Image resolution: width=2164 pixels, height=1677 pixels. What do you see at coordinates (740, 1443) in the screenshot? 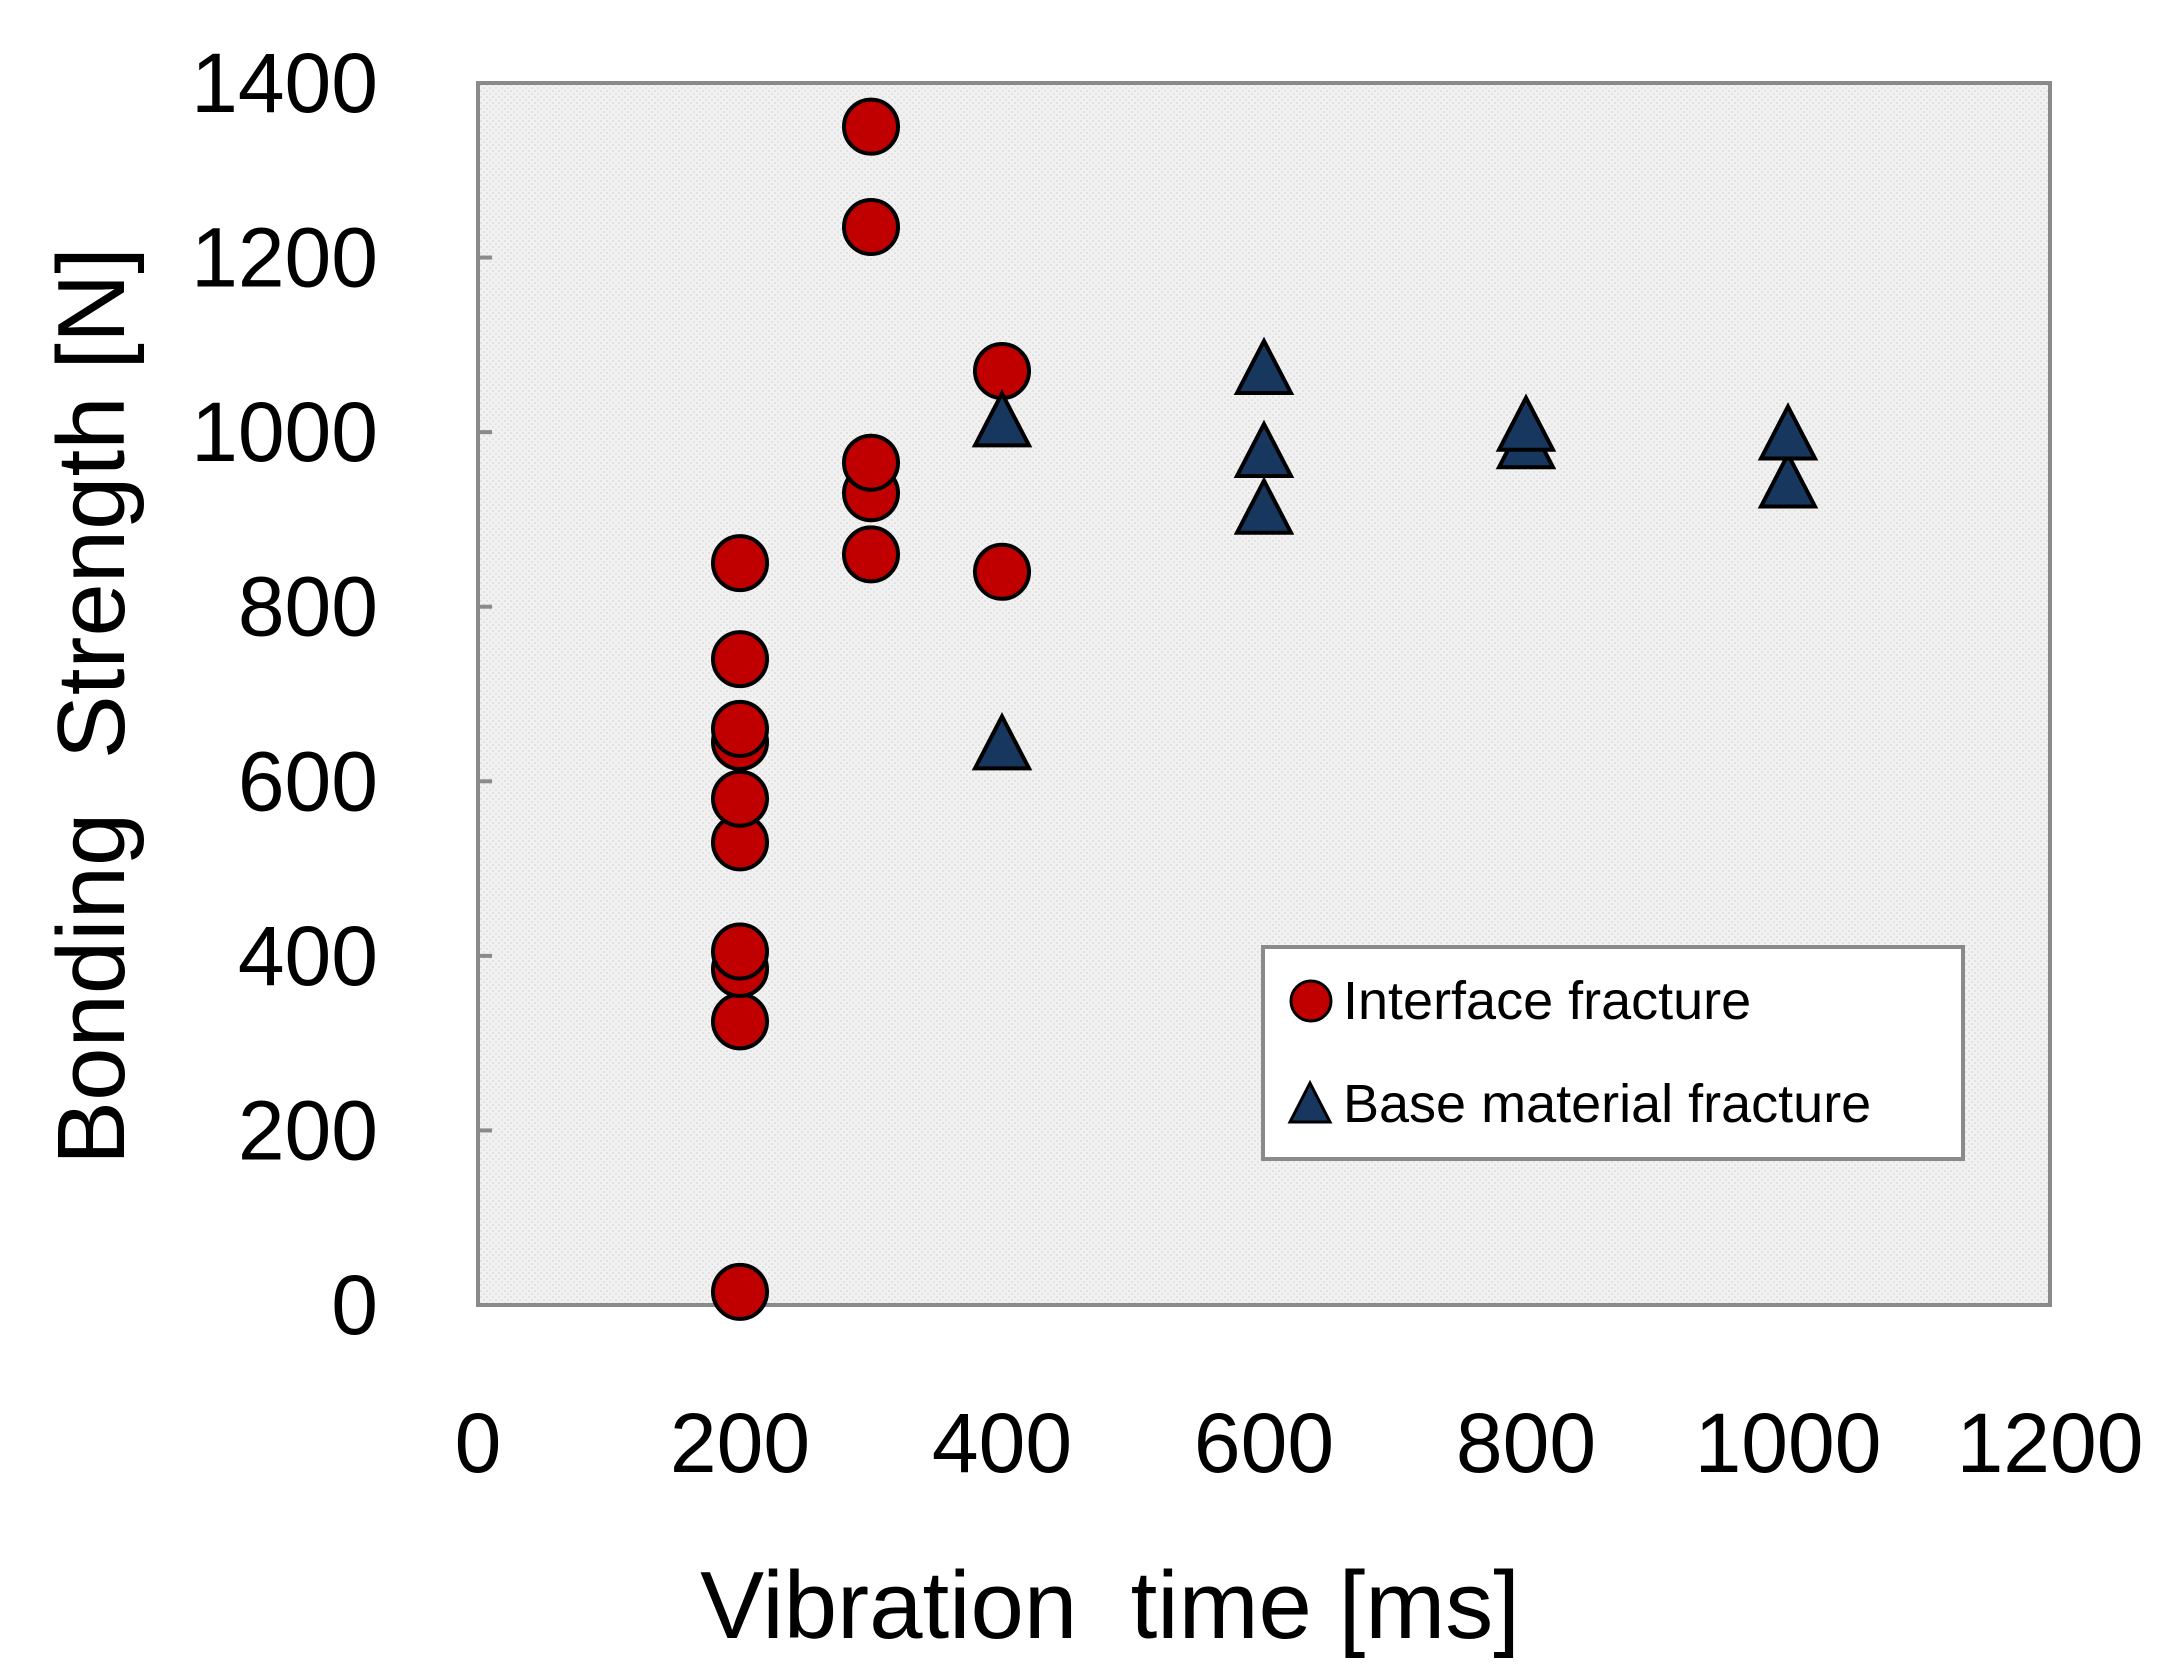
I see `x-tick-label: 200` at bounding box center [740, 1443].